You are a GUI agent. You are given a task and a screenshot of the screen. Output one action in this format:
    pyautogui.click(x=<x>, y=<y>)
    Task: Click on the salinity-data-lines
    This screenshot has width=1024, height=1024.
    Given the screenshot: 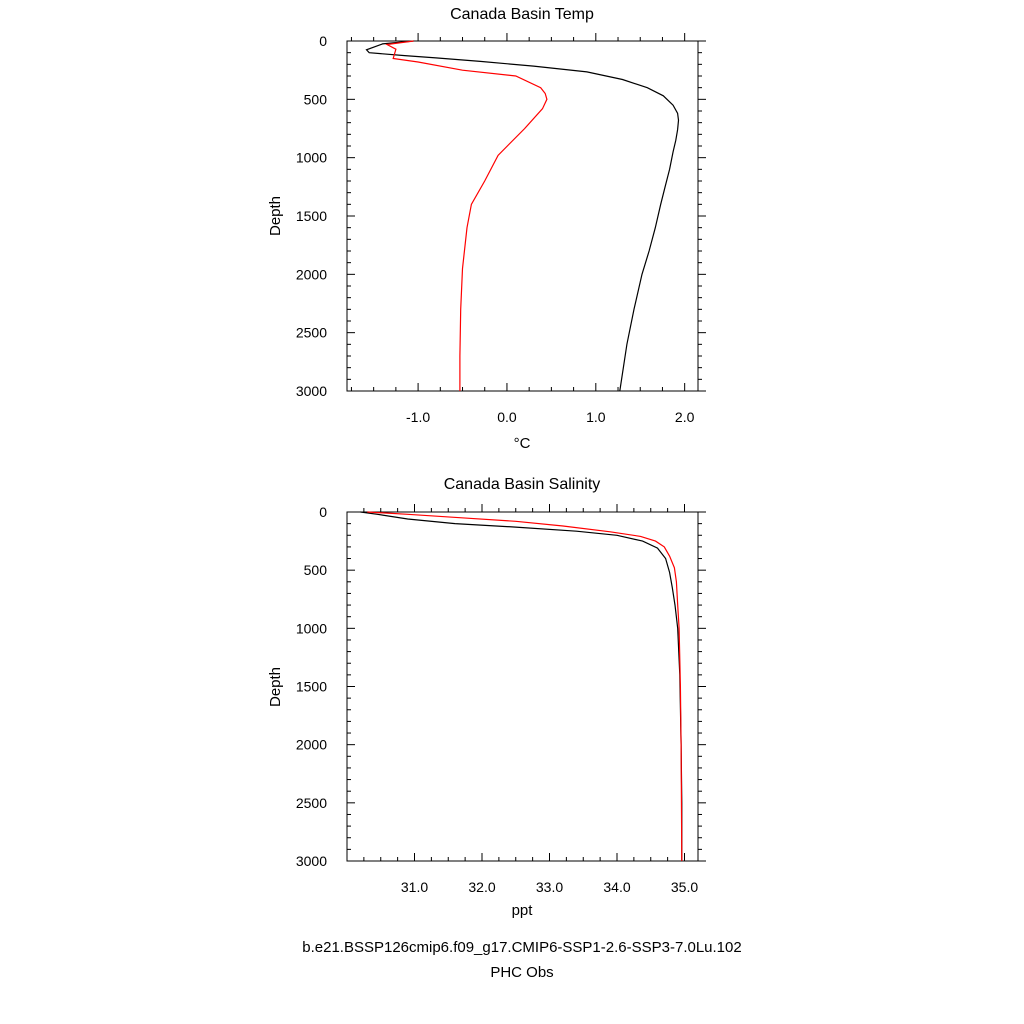 What is the action you would take?
    pyautogui.click(x=521, y=686)
    